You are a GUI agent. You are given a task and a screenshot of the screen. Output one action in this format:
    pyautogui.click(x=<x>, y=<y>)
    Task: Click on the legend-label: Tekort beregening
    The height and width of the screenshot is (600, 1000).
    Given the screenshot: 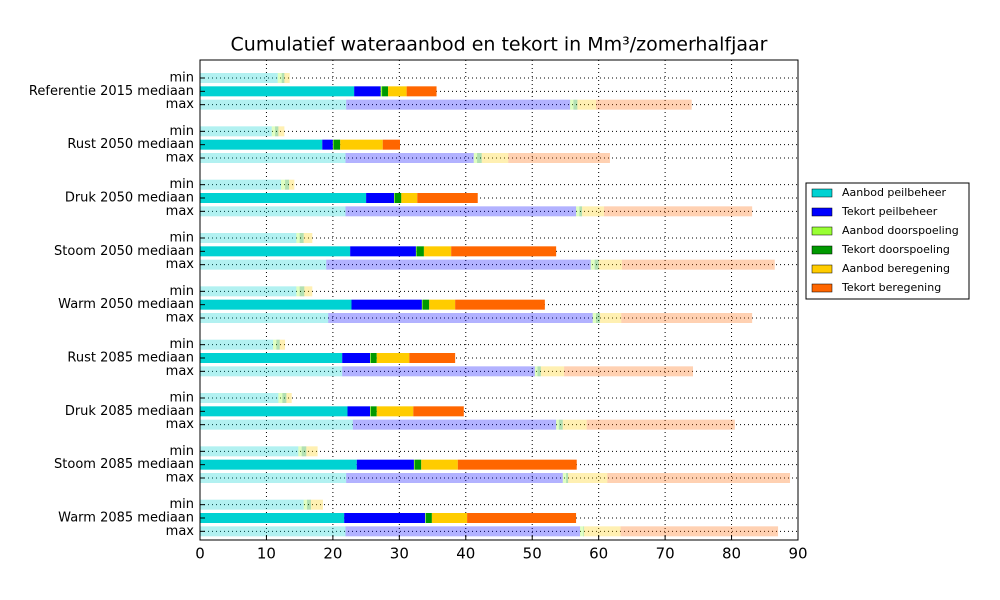 What is the action you would take?
    pyautogui.click(x=891, y=287)
    